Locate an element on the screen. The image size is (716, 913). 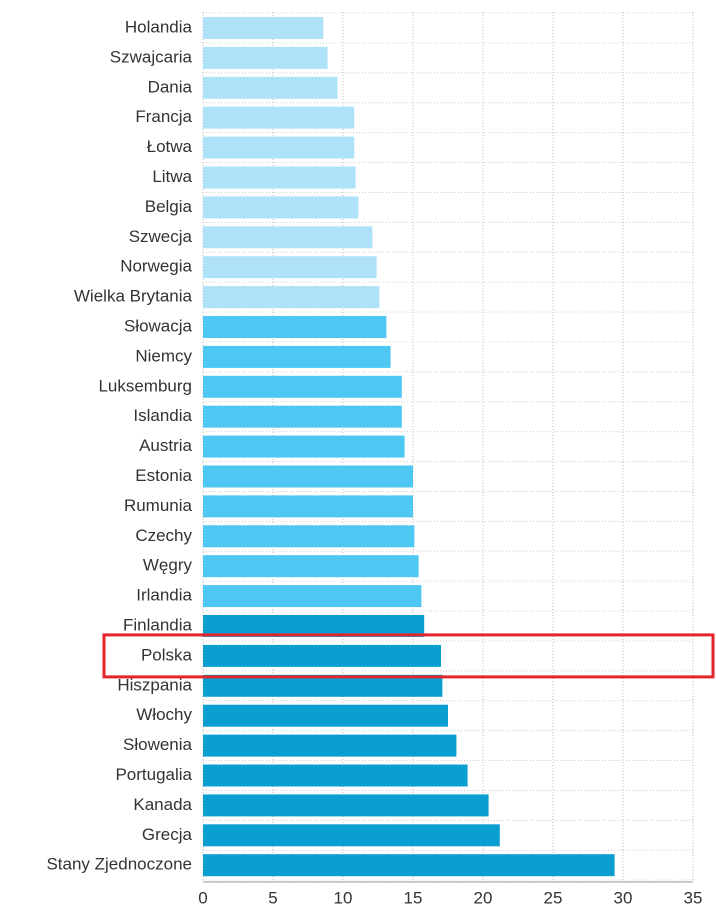
y-tick-label: Estonia is located at coordinates (163, 475).